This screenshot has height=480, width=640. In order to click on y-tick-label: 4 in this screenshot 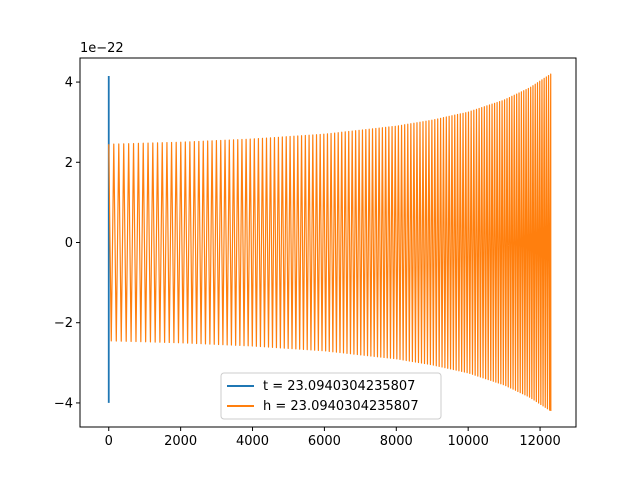, I will do `click(69, 83)`.